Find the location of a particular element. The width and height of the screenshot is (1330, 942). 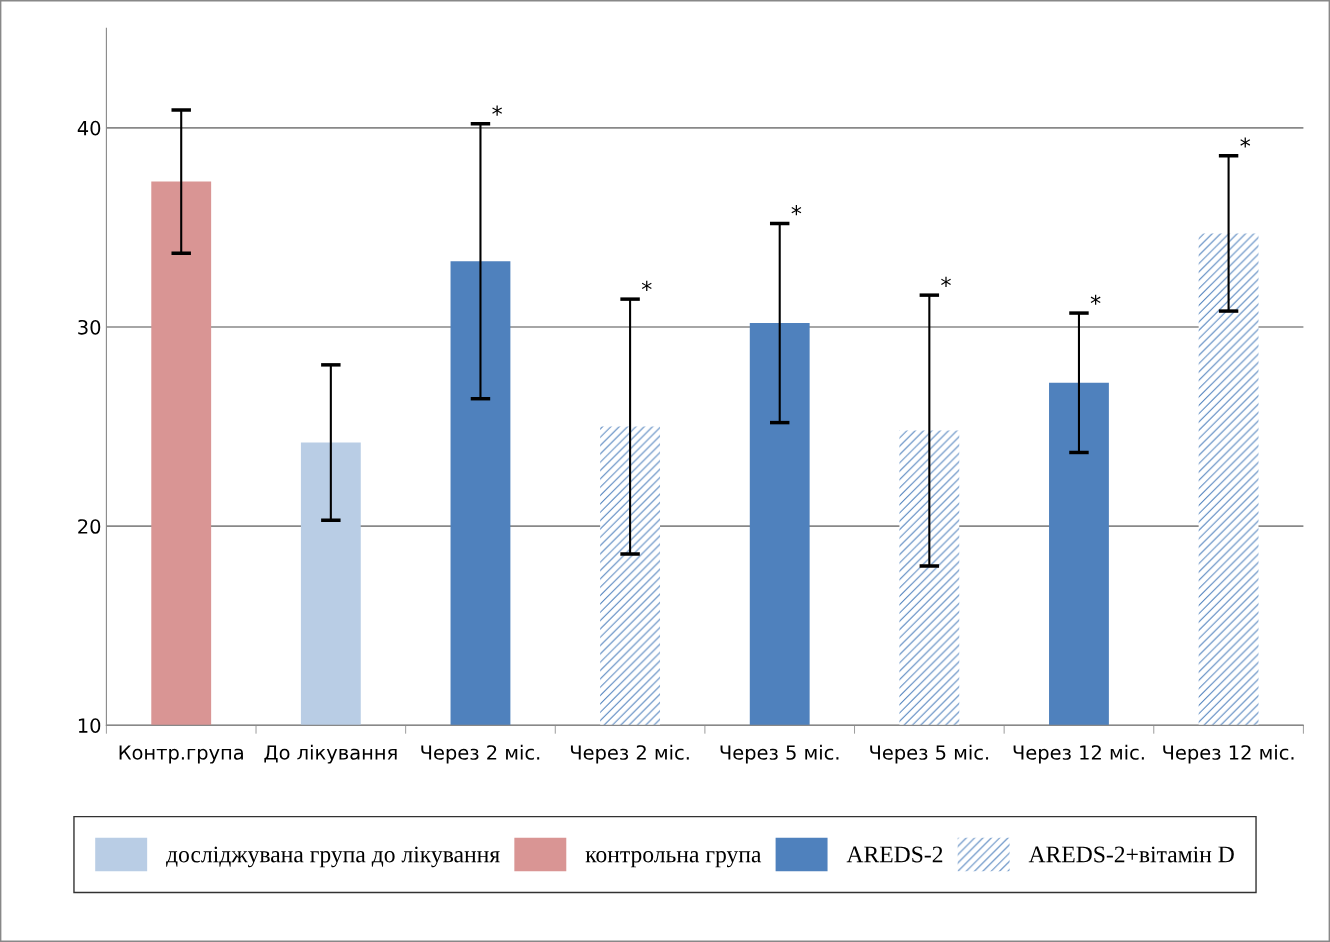

legend-label: досліджувана група до лікування is located at coordinates (333, 857).